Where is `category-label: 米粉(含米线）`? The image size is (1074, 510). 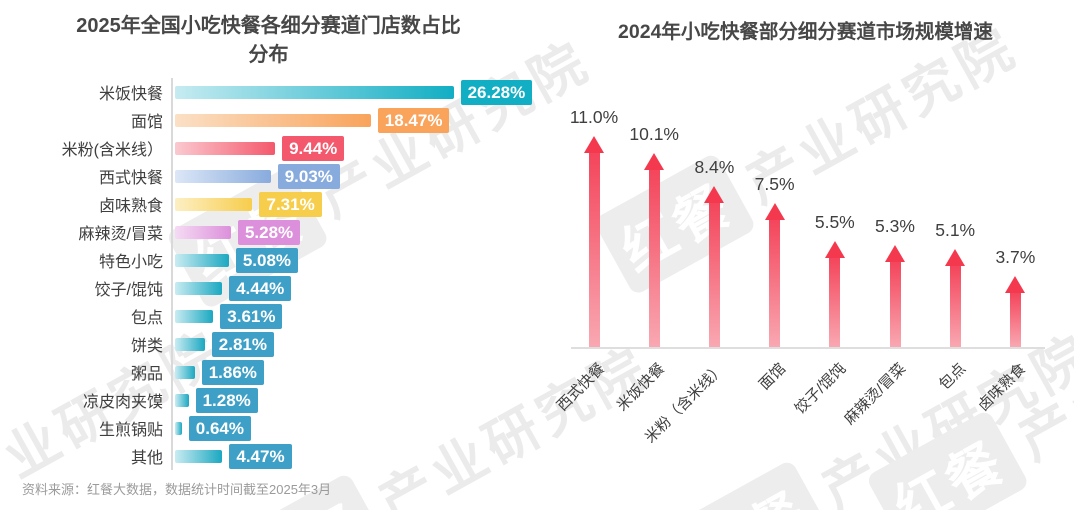
category-label: 米粉(含米线） is located at coordinates (112, 150).